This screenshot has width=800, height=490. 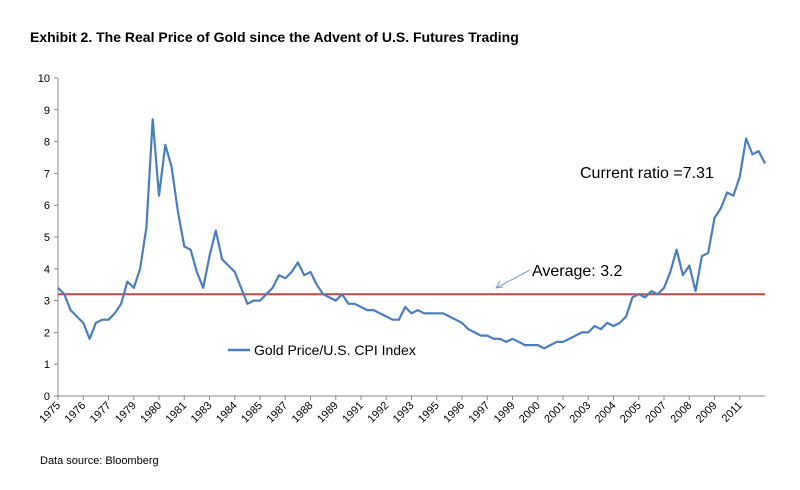 I want to click on x-tick-label: 1989, so click(x=328, y=413).